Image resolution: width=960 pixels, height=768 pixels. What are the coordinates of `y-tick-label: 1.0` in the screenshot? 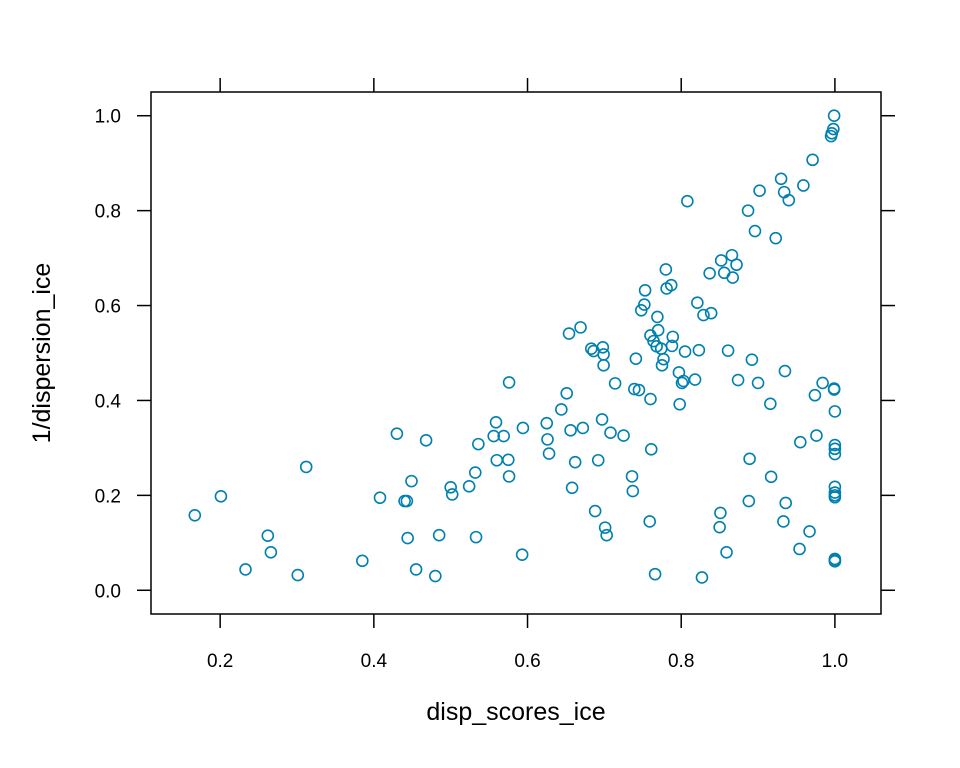 It's located at (108, 117).